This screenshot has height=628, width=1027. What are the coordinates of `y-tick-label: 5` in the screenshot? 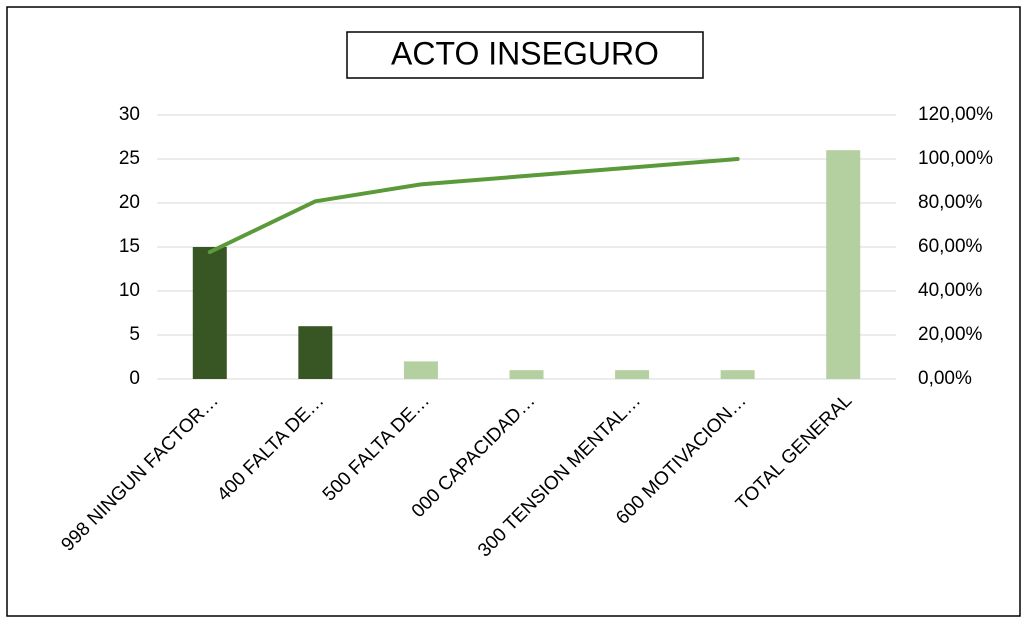 It's located at (134, 334).